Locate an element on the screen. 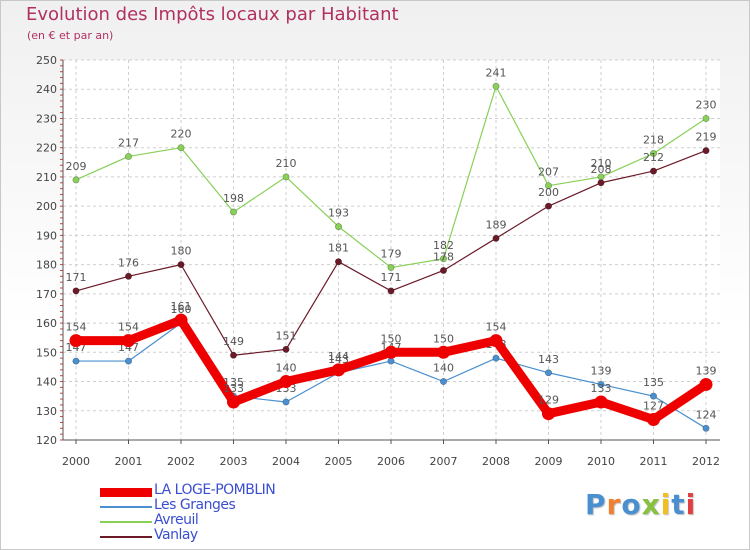 This screenshot has width=750, height=550. x-tick-label: 2003 is located at coordinates (234, 461).